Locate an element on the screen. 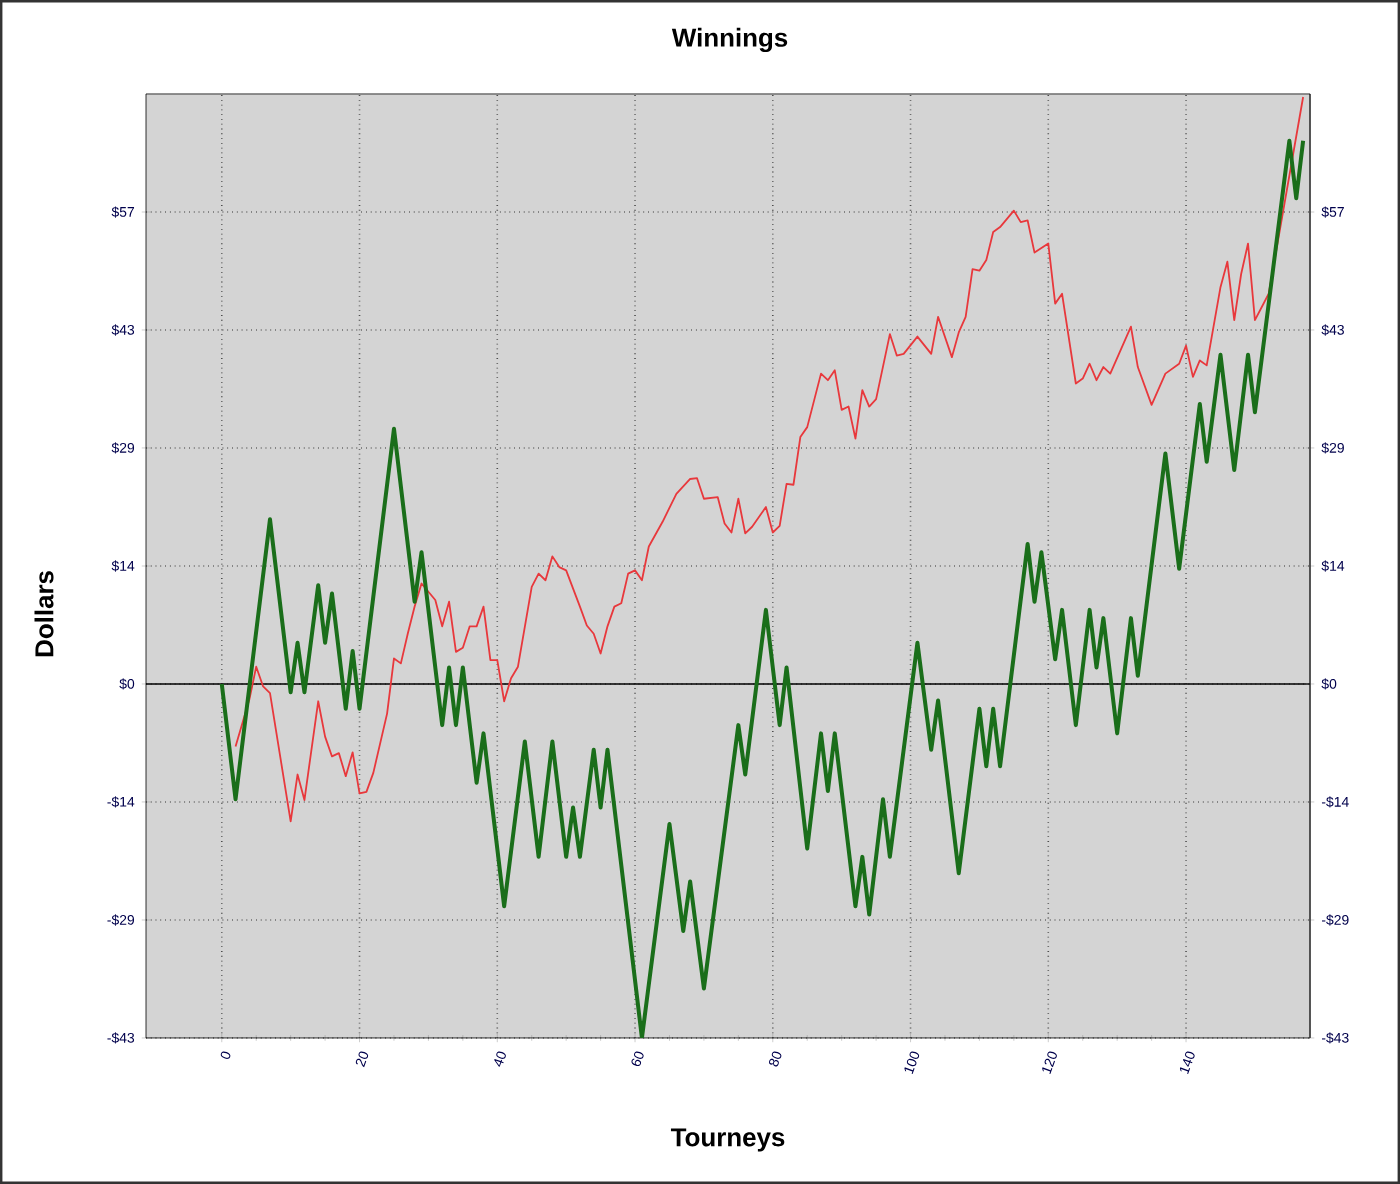 The image size is (1400, 1184). chart-title: Winnings is located at coordinates (729, 40).